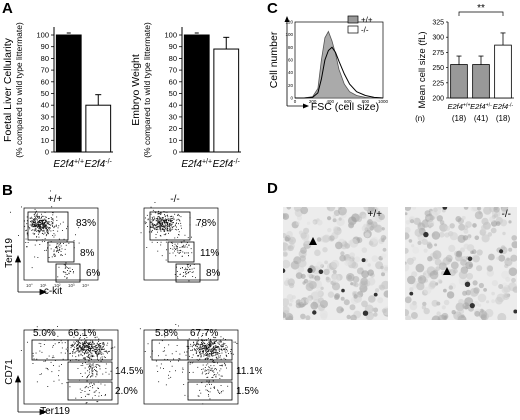 The height and width of the screenshot is (420, 520). Describe the element at coordinates (173, 46) in the screenshot. I see `y-tick-label: 90` at that location.